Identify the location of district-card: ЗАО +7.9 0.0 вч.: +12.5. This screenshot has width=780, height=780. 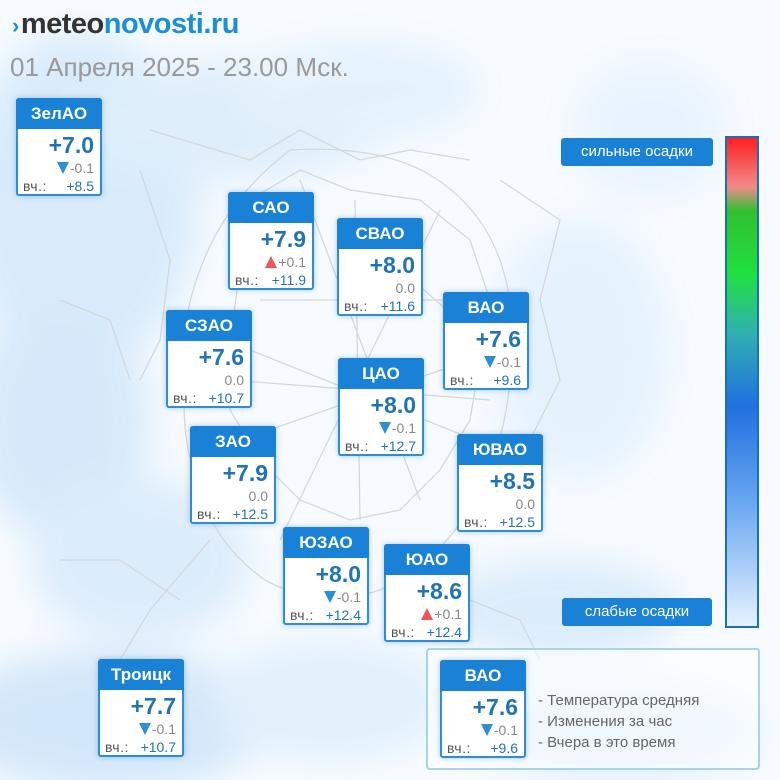
(233, 475).